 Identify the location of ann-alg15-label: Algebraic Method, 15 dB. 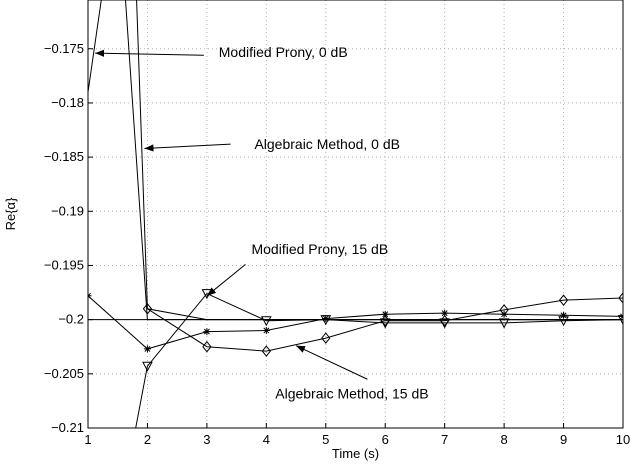
(351, 393).